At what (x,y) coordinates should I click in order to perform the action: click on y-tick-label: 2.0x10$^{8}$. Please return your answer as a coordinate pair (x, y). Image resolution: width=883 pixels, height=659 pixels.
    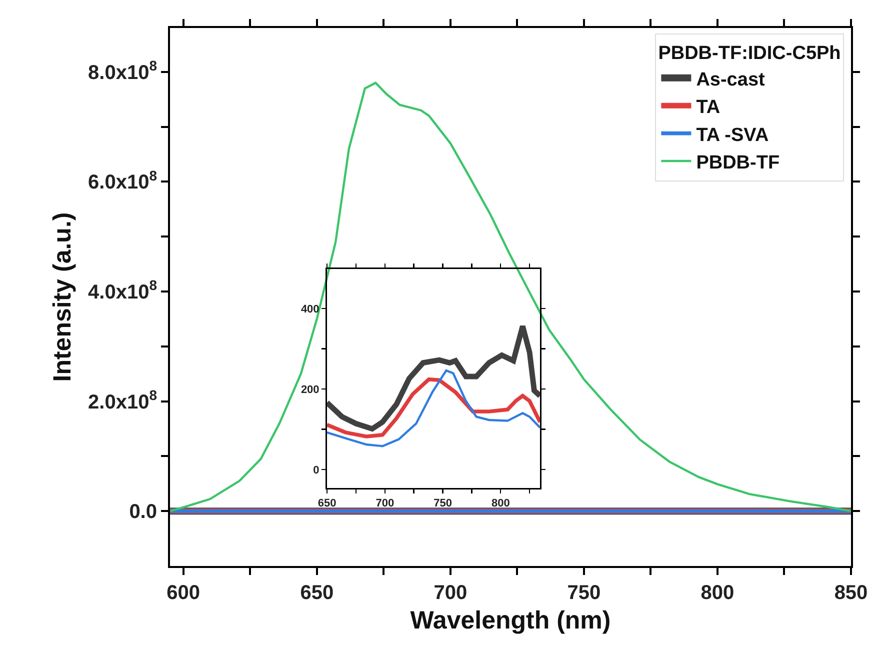
    Looking at the image, I should click on (123, 400).